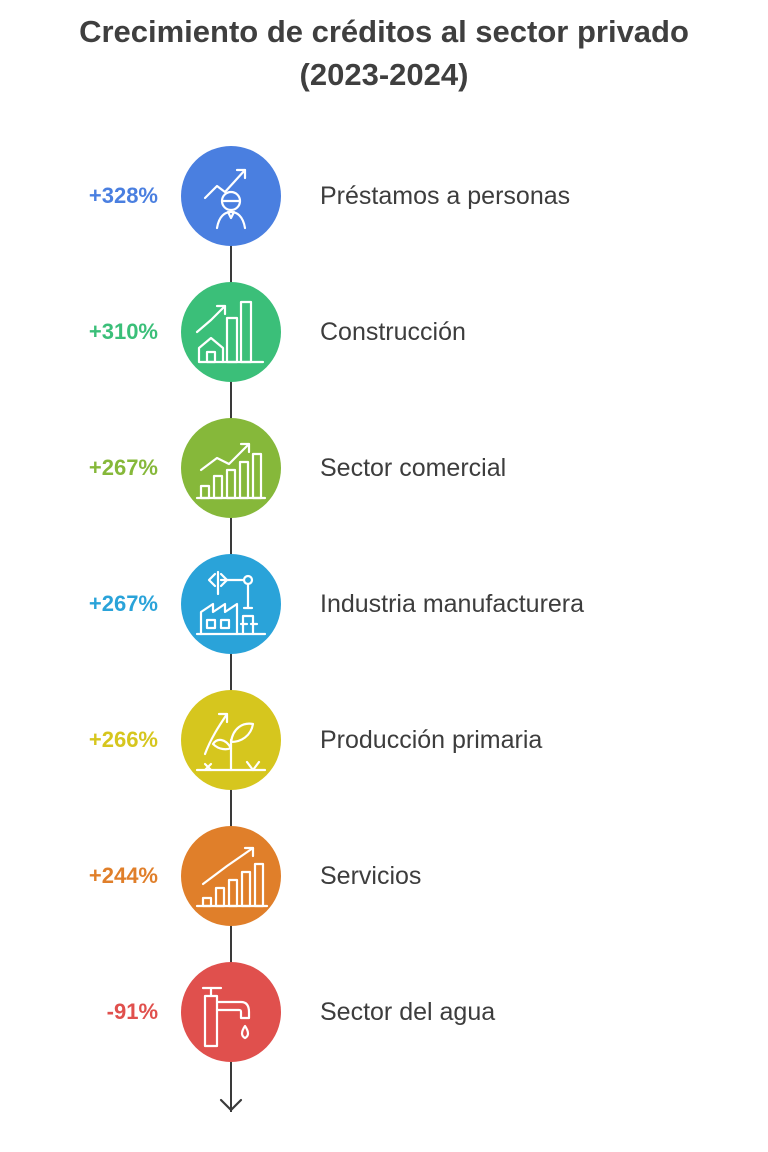 Image resolution: width=768 pixels, height=1152 pixels. I want to click on growth-value: +266%, so click(123, 739).